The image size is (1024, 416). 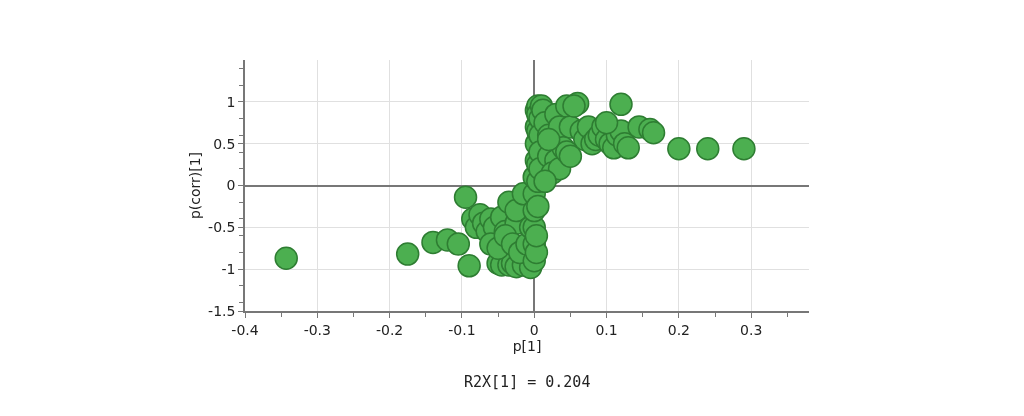 I want to click on y-tick-label: -1, so click(x=228, y=269).